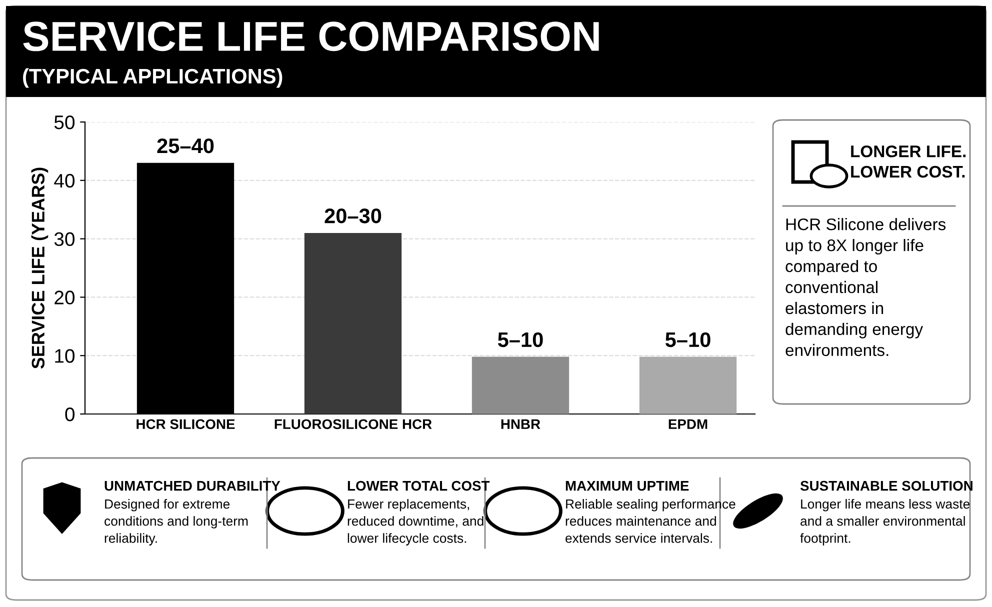 This screenshot has height=607, width=992. I want to click on text: UNMATCHED DURABILITY, so click(192, 485).